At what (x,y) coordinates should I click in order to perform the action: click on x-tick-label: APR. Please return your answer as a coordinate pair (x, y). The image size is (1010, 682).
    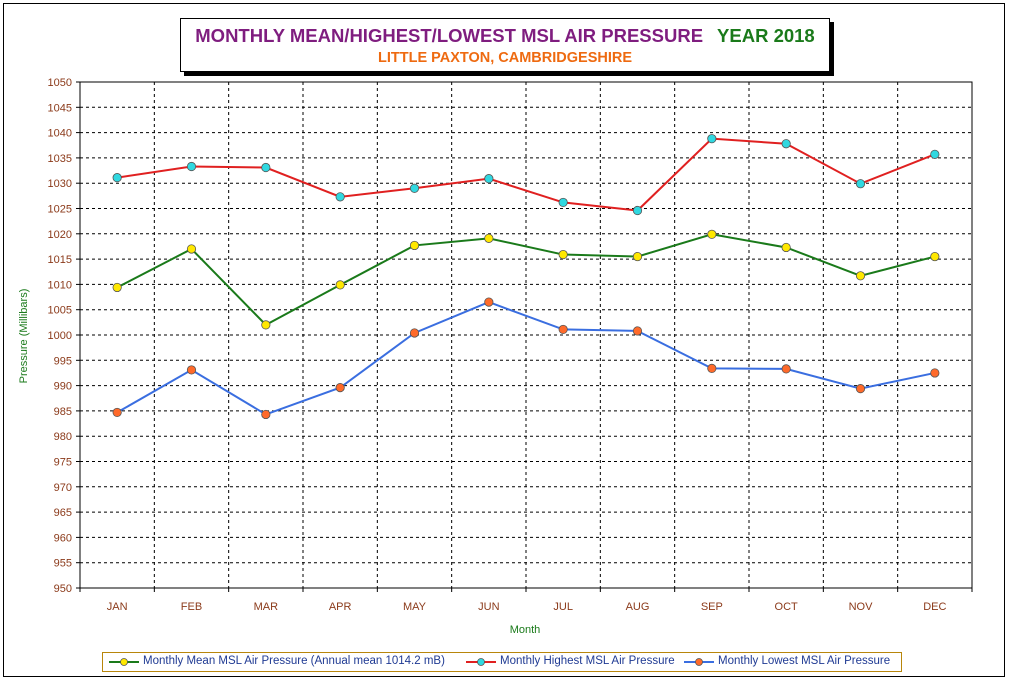
    Looking at the image, I should click on (340, 607).